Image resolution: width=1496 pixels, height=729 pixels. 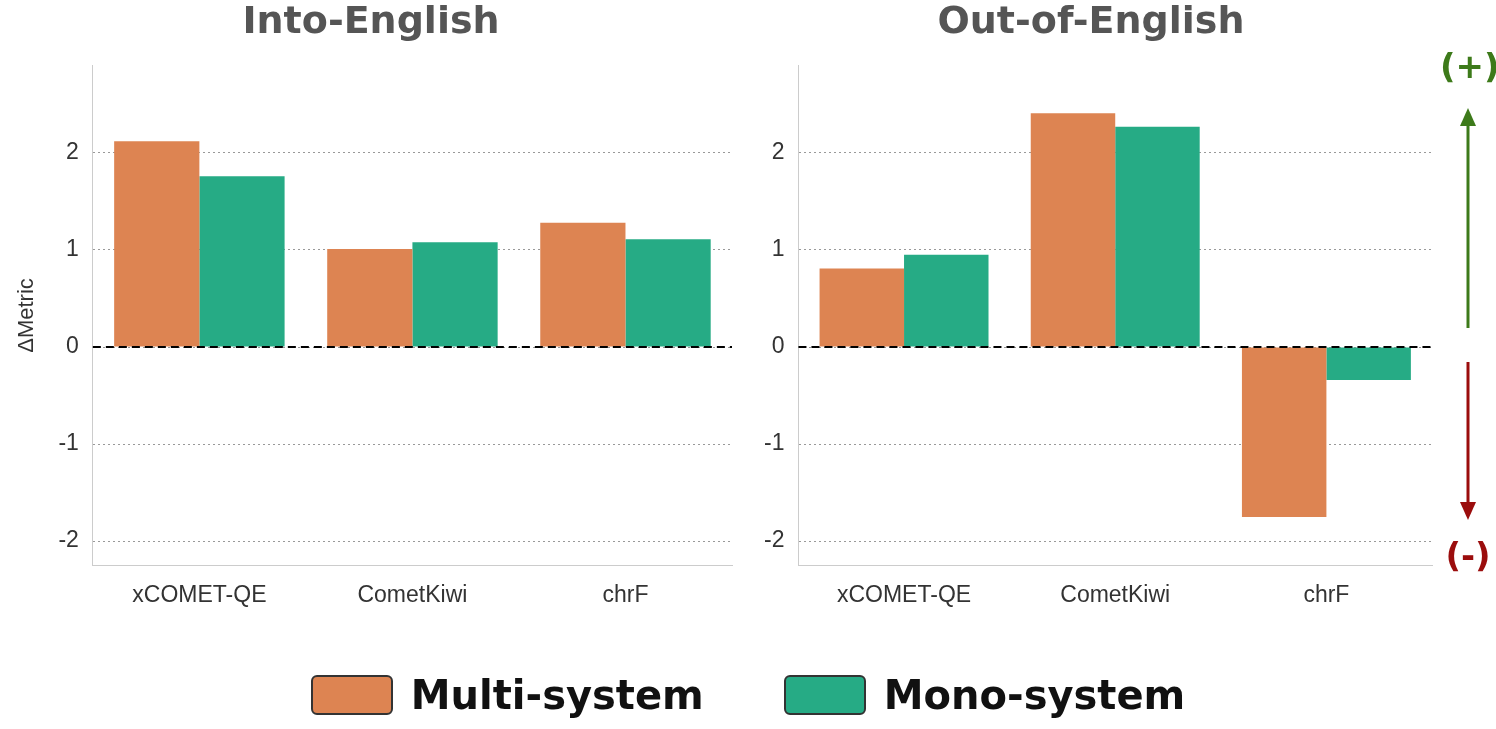 I want to click on legend-label: Multi-system, so click(x=557, y=695).